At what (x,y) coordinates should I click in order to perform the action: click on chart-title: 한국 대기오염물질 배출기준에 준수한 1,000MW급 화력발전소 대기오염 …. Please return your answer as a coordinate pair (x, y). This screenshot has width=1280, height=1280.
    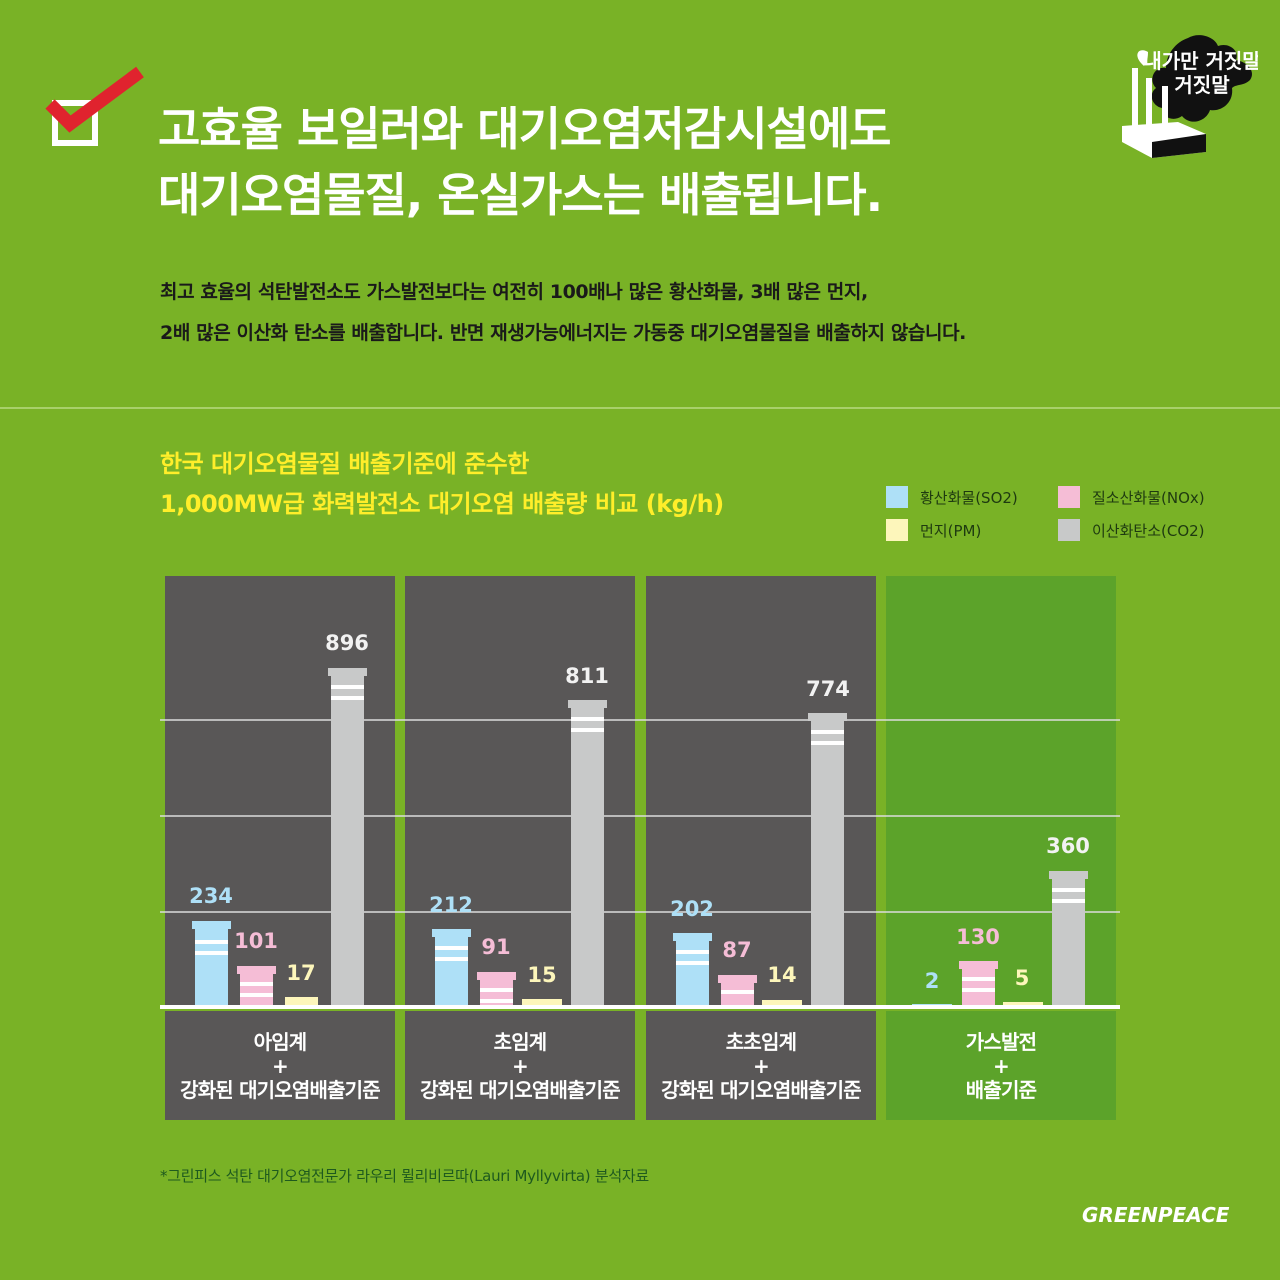
    Looking at the image, I should click on (442, 484).